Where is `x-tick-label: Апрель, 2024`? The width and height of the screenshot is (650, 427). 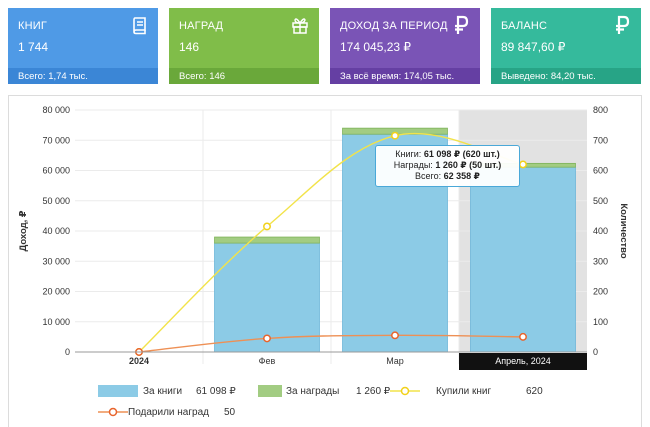
x-tick-label: Апрель, 2024 is located at coordinates (523, 361).